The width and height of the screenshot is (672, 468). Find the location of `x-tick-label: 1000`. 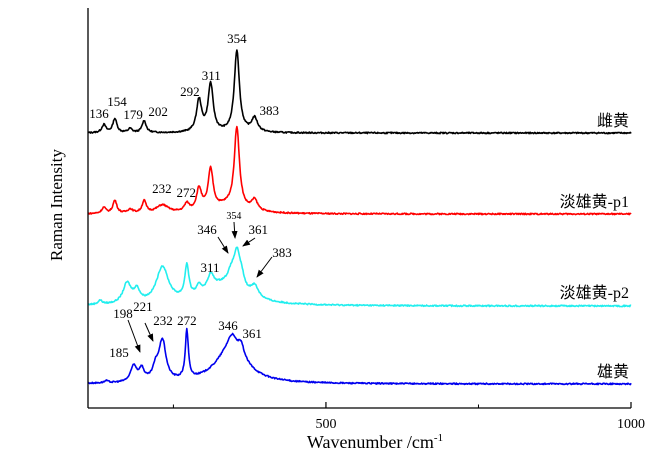

x-tick-label: 1000 is located at coordinates (631, 424).